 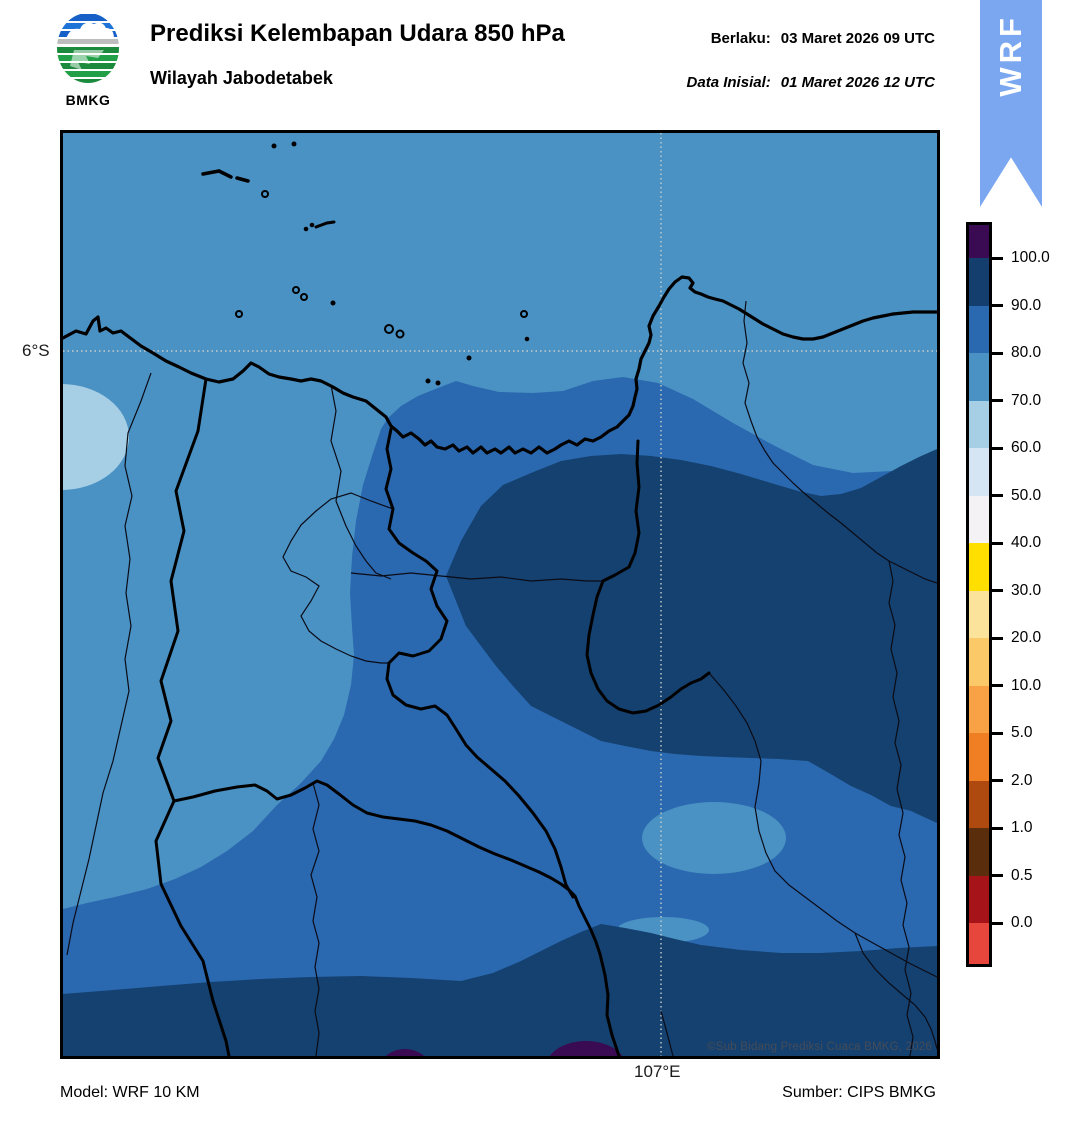 I want to click on coastline, so click(x=500, y=365).